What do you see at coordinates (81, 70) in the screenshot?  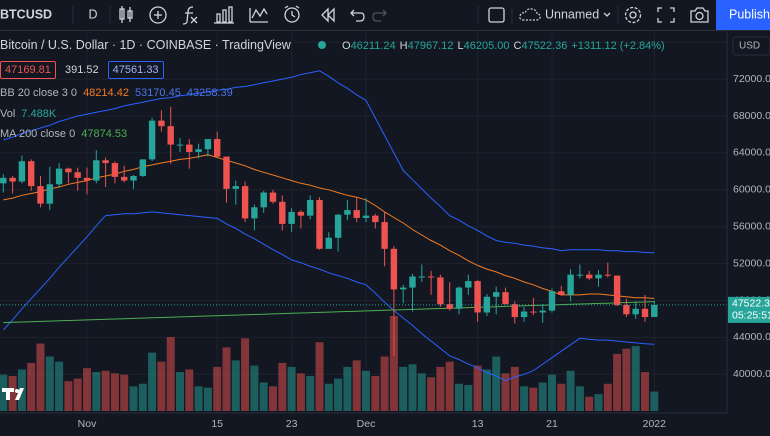 I see `spread: 391.52` at bounding box center [81, 70].